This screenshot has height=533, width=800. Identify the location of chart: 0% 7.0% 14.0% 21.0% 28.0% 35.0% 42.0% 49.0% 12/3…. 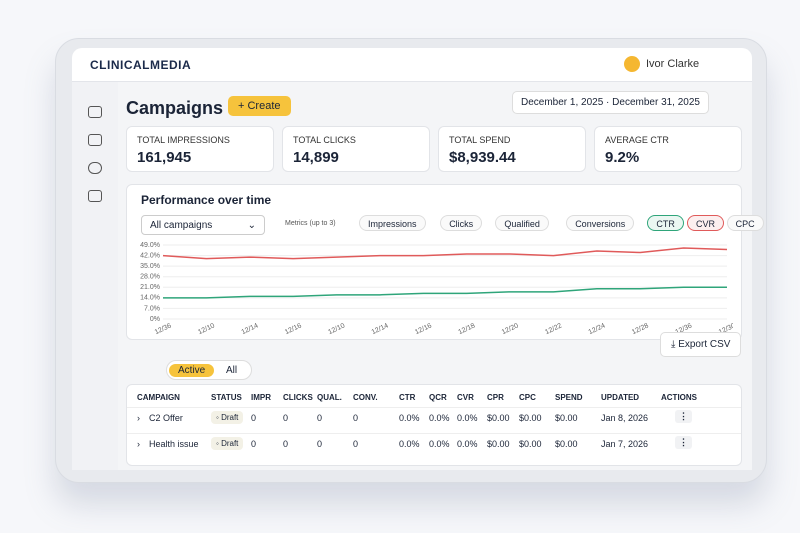
(436, 289).